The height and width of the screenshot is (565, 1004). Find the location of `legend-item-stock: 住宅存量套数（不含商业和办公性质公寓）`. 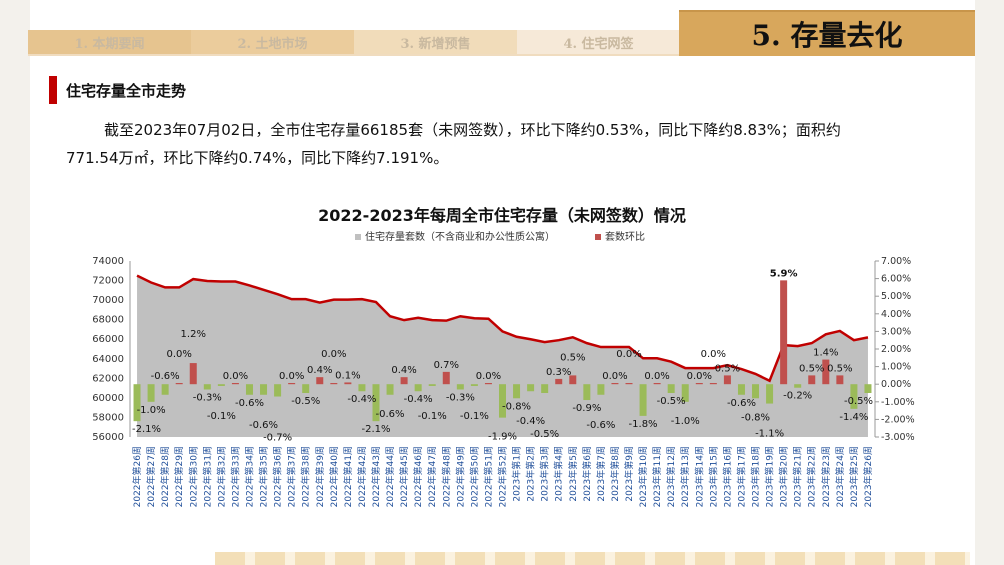

legend-item-stock: 住宅存量套数（不含商业和办公性质公寓） is located at coordinates (455, 235).